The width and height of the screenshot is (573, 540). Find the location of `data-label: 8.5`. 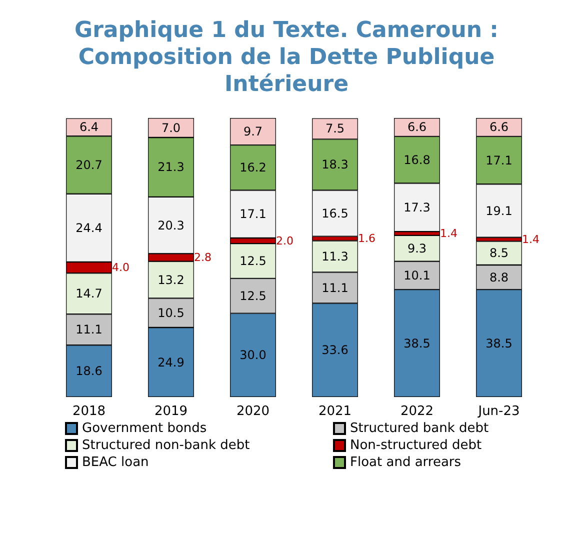

data-label: 8.5 is located at coordinates (499, 253).